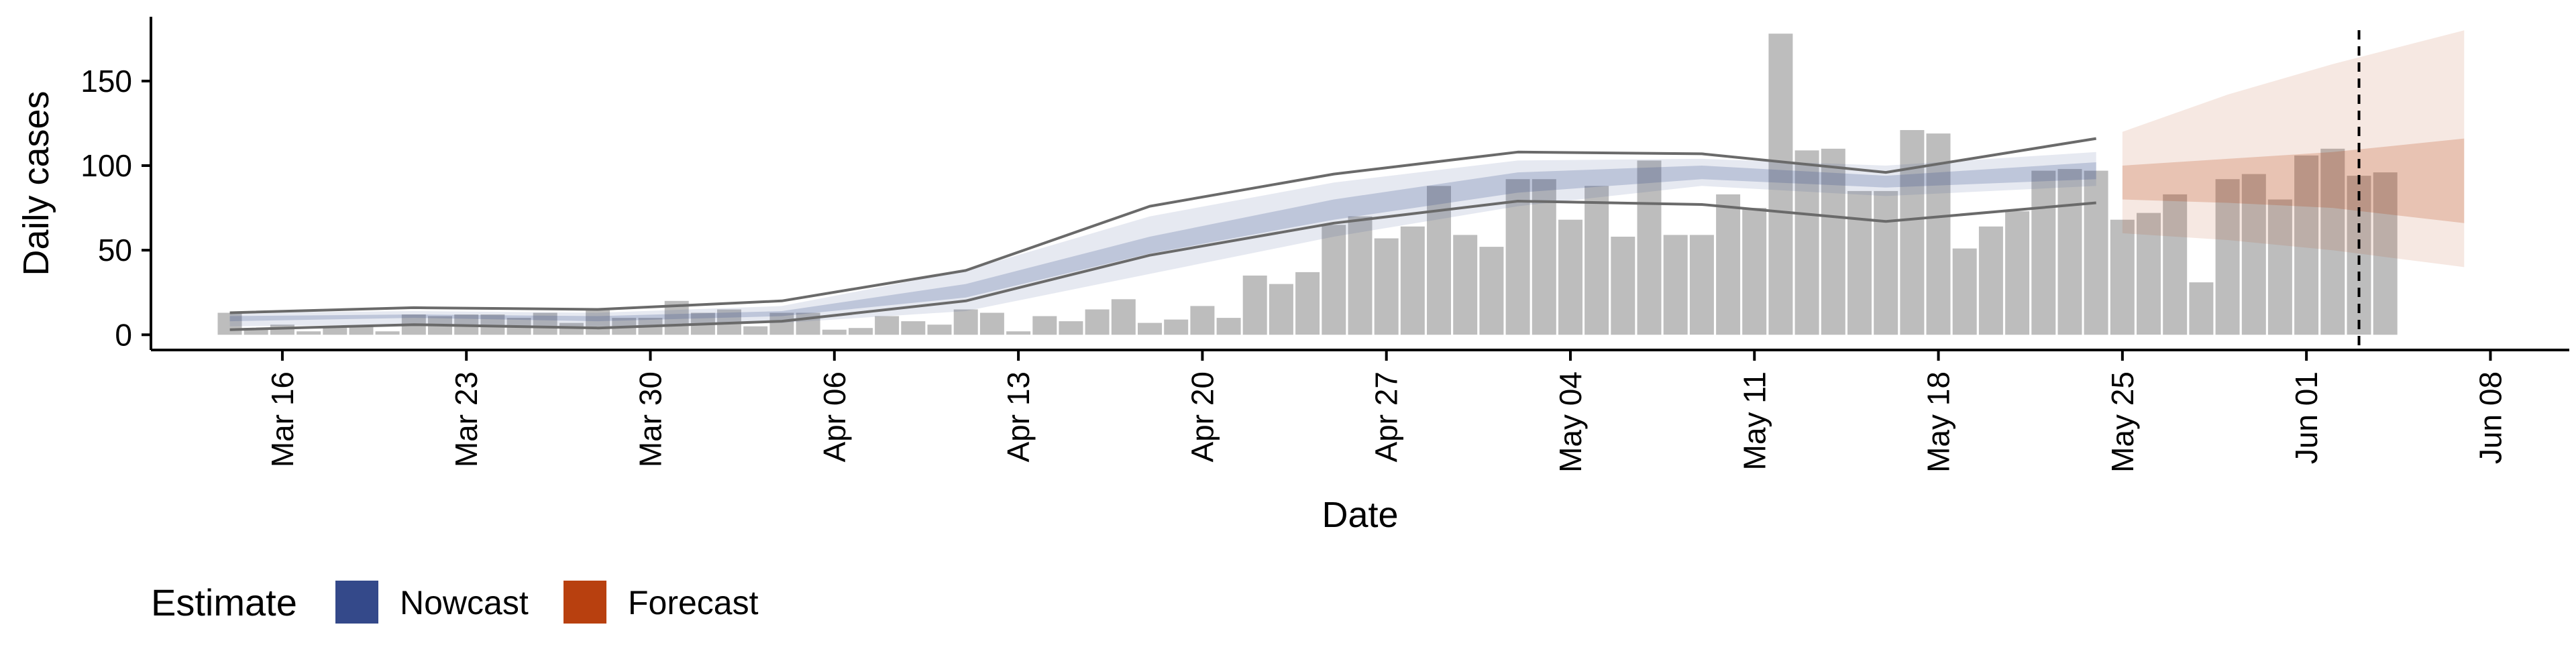 This screenshot has width=2576, height=647. I want to click on x-tick-label: May 25, so click(2122, 422).